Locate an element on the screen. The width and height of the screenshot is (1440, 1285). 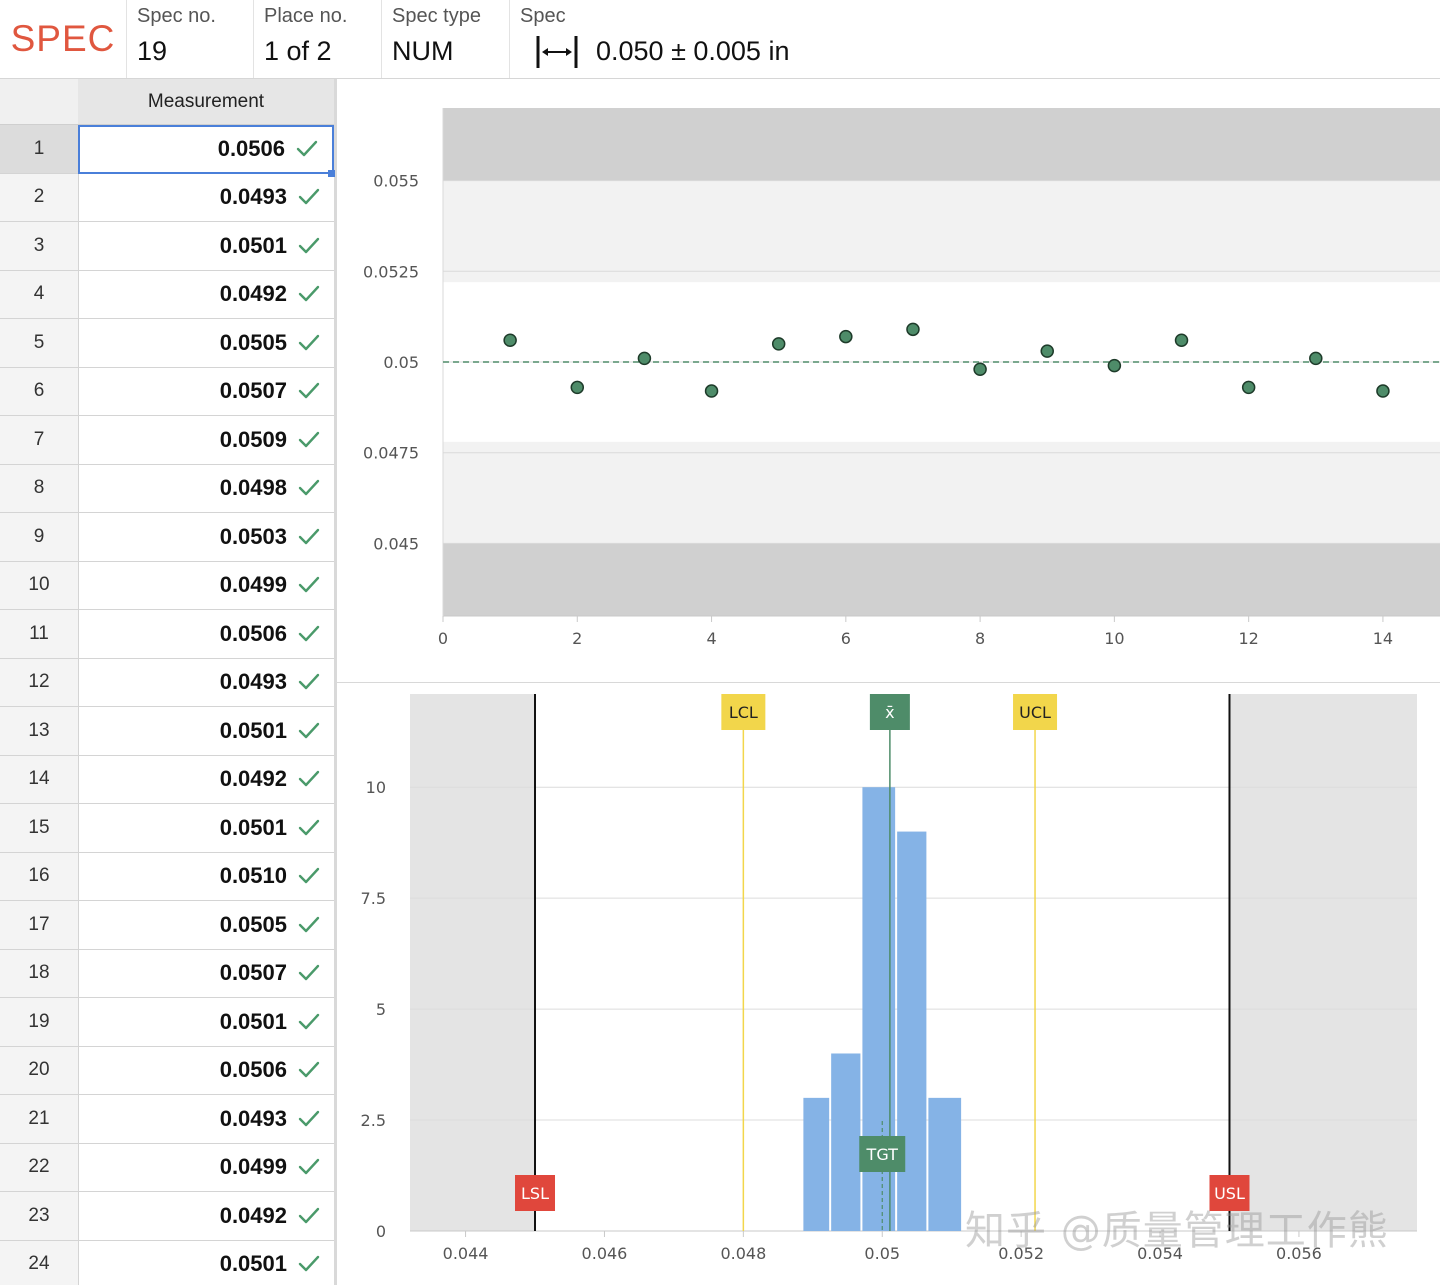
row-index: 17 is located at coordinates (39, 925).